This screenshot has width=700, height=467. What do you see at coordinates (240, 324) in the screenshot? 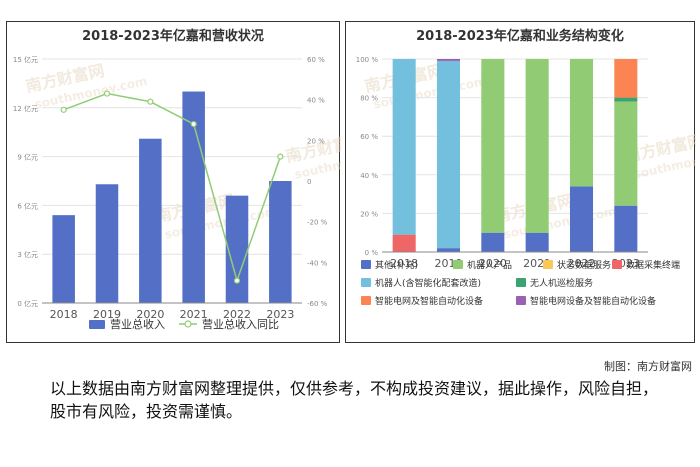
I see `legend-label-growth: 营业总收入同比` at bounding box center [240, 324].